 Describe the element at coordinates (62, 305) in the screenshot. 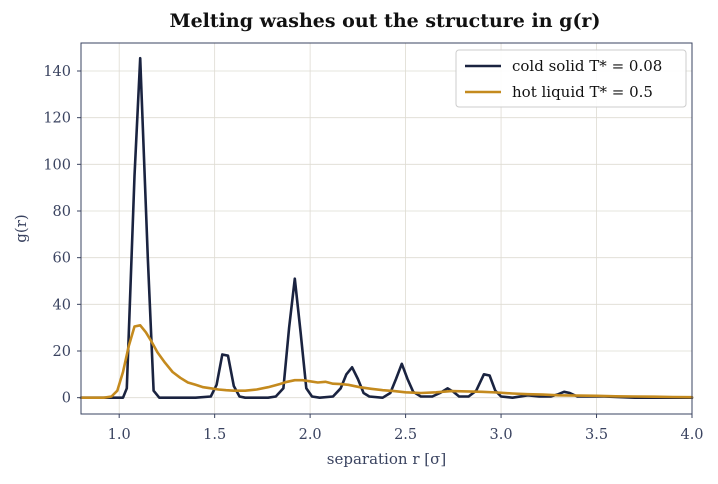

I see `y-tick-label: 40` at that location.